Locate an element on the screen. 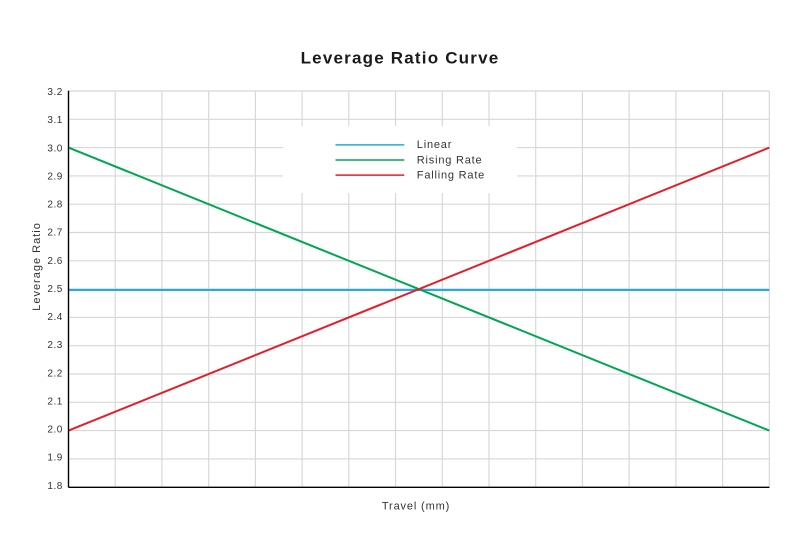 The width and height of the screenshot is (800, 533). svg-text: Leverage Ratio Curve is located at coordinates (400, 57).